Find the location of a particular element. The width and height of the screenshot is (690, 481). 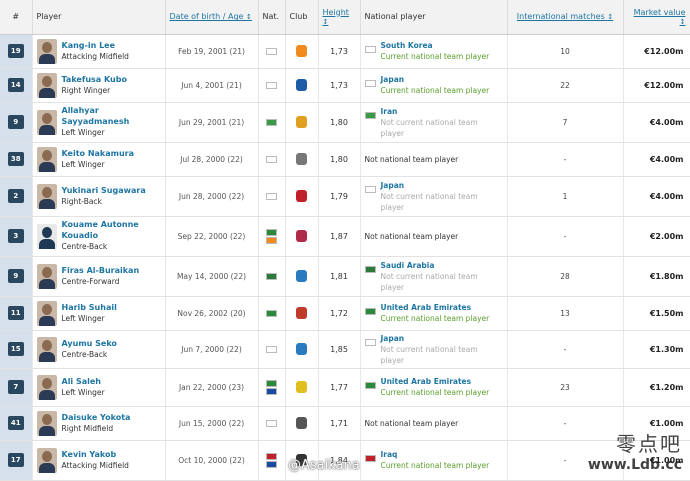

player-name-link: Ayumu Seko is located at coordinates (89, 343).